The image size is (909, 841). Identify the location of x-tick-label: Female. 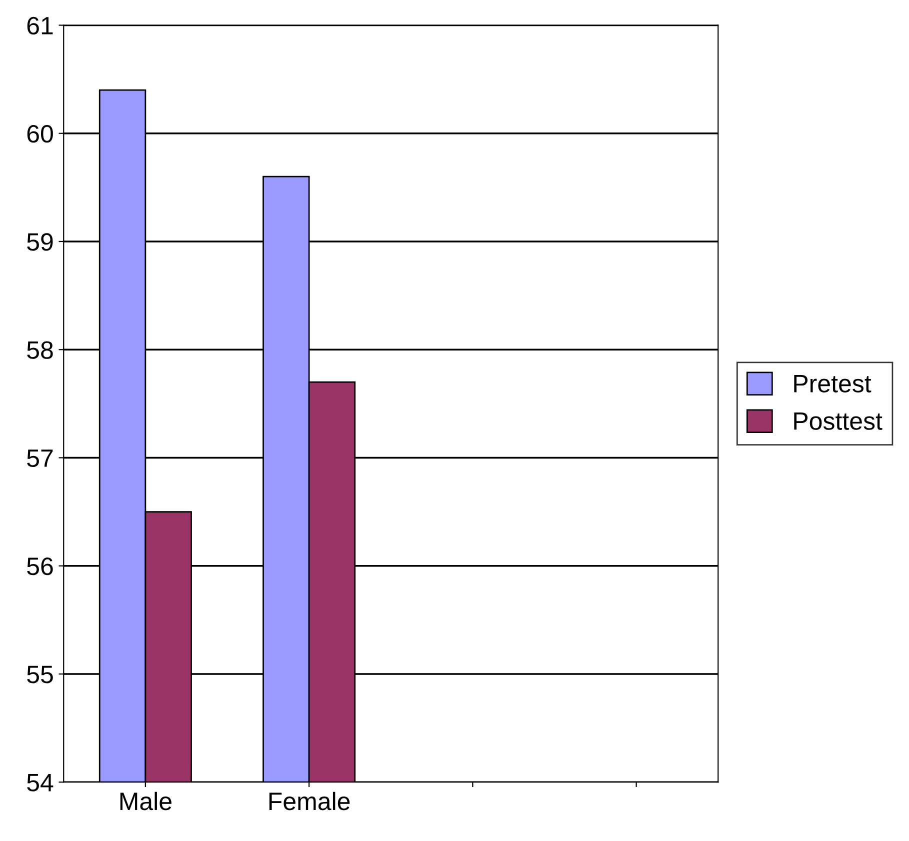
(309, 801).